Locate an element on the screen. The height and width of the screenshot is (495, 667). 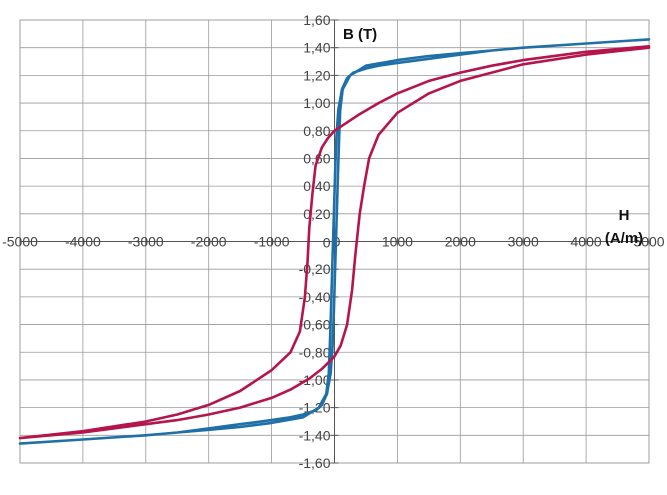
x-tick-label: -4000 is located at coordinates (83, 242).